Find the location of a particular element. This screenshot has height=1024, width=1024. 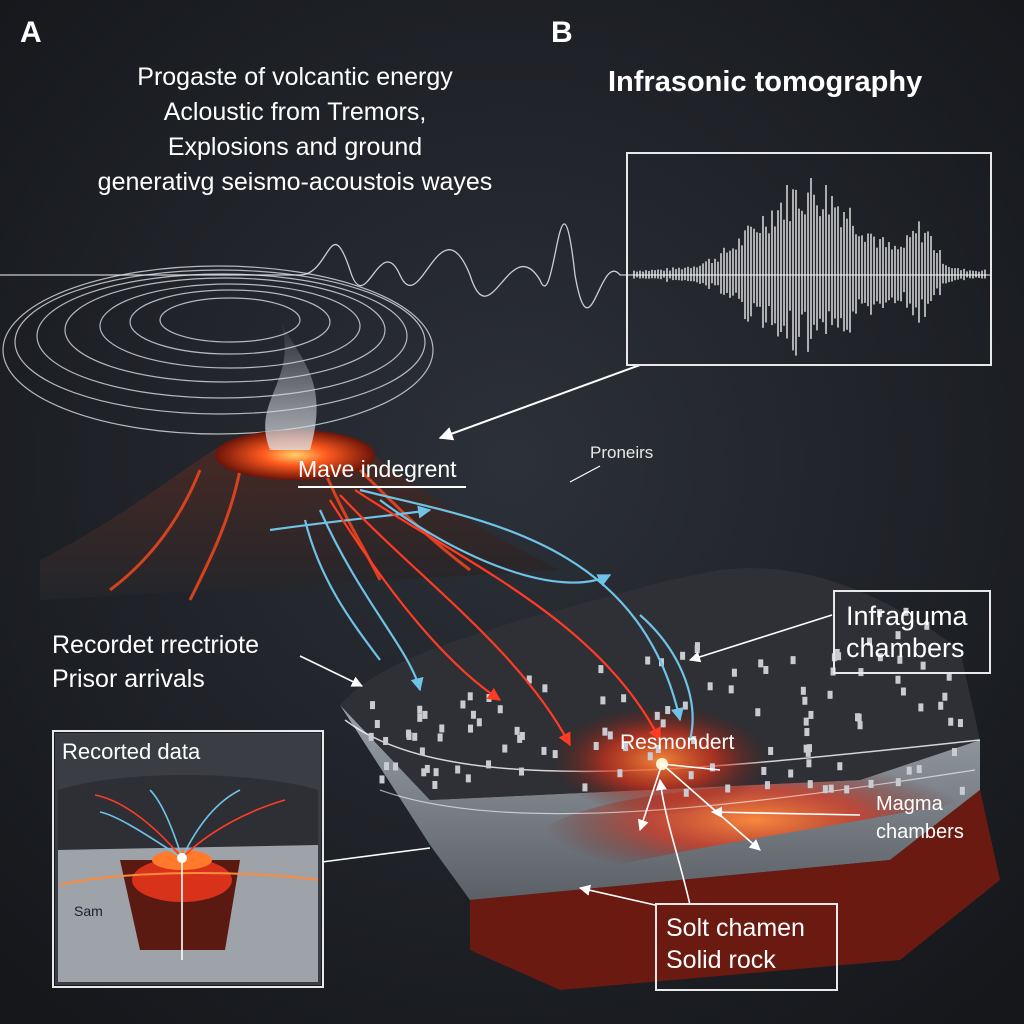

infraguma-box is located at coordinates (912, 632).